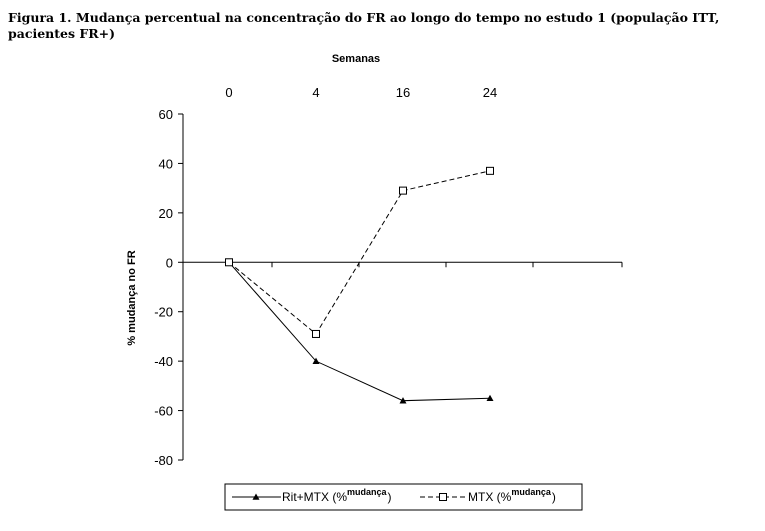  Describe the element at coordinates (163, 361) in the screenshot. I see `y-tick-label: -40` at that location.